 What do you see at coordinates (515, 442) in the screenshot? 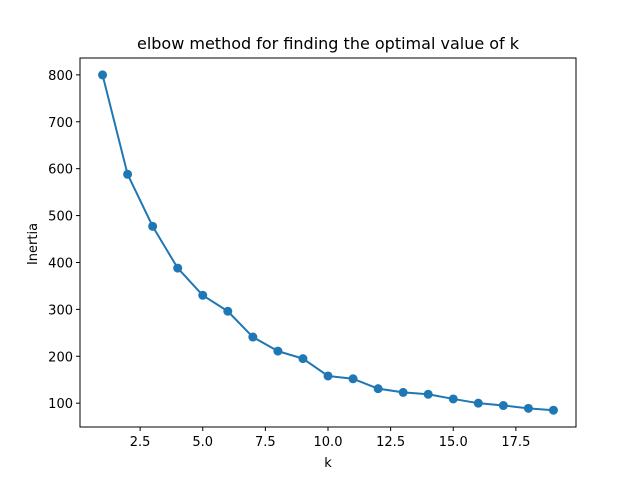
I see `x-tick-label: 17.5` at bounding box center [515, 442].